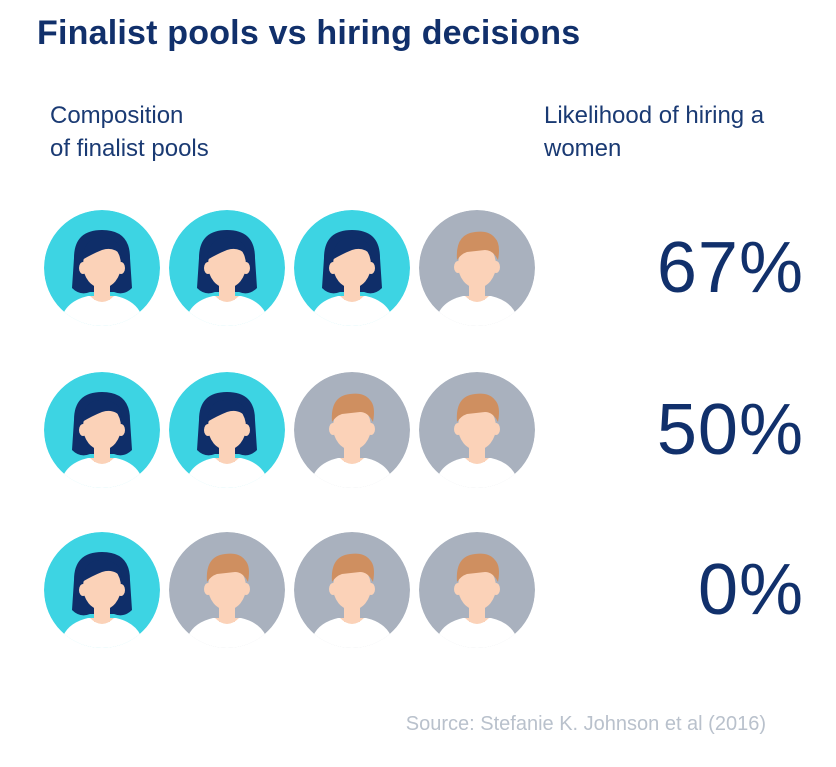  What do you see at coordinates (750, 590) in the screenshot?
I see `hiring-likelihood-value: 0%` at bounding box center [750, 590].